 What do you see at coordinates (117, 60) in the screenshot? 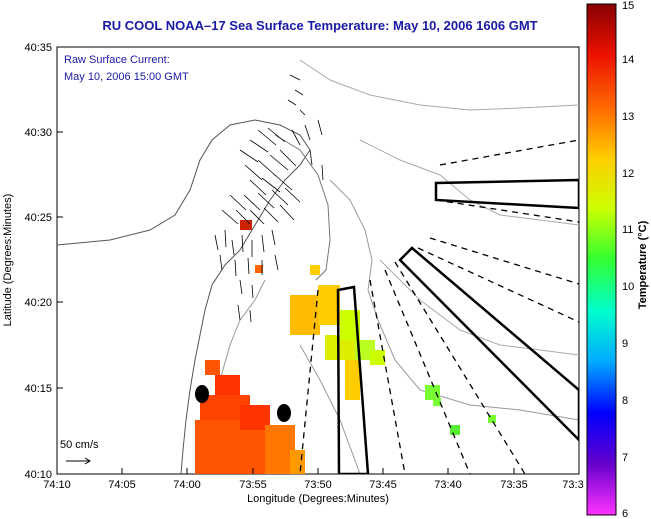
I see `current-label-1: Raw Surface Current:` at bounding box center [117, 60].